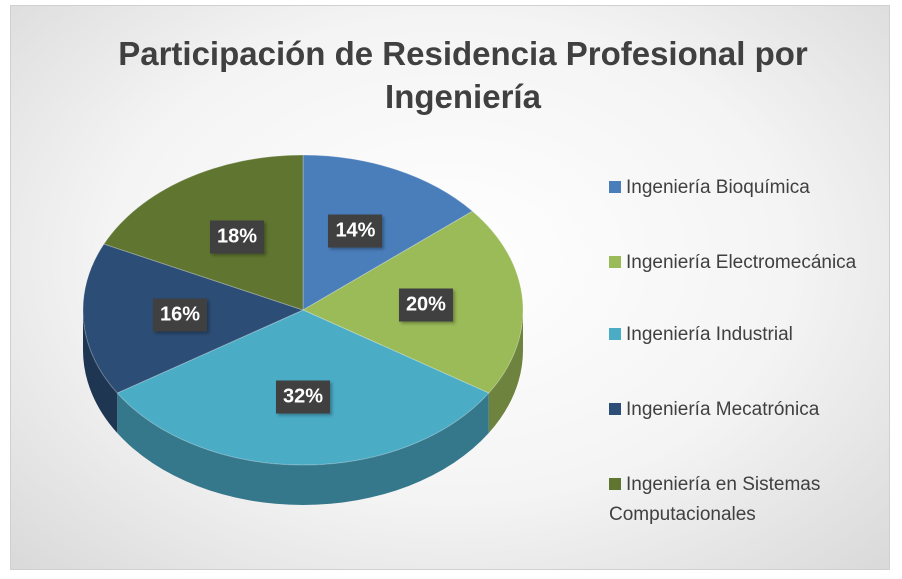 The image size is (902, 579). Describe the element at coordinates (236, 237) in the screenshot. I see `data-label: 18%` at that location.